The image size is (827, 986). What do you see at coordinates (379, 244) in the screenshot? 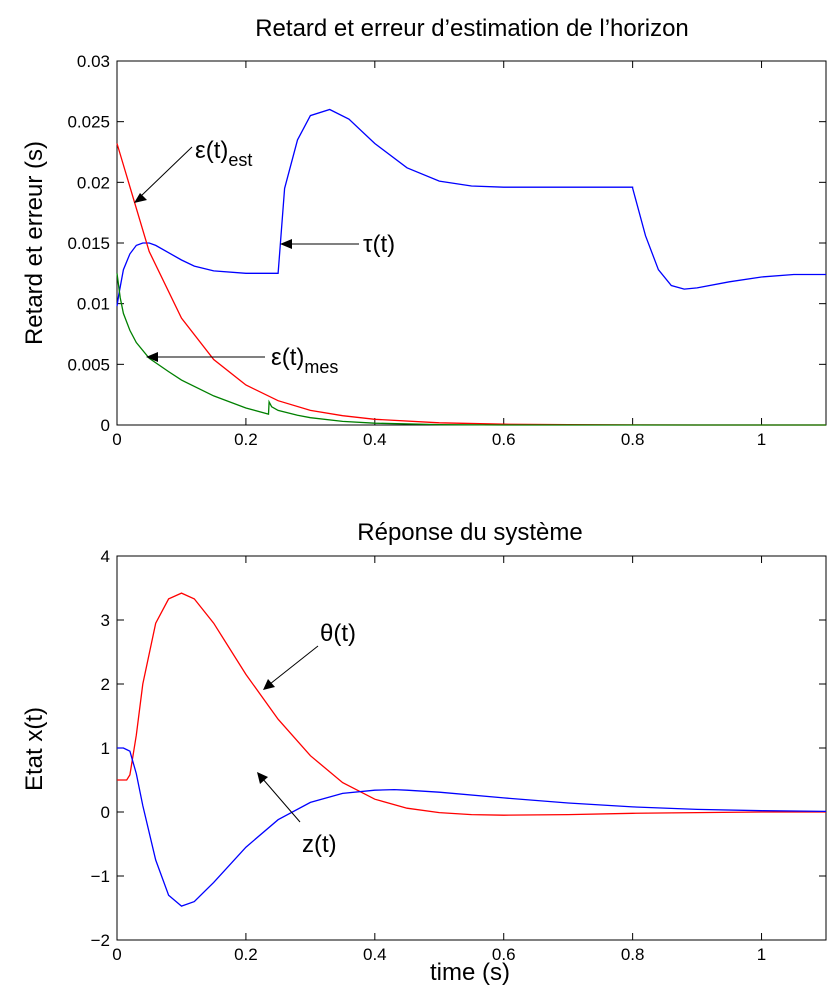
I see `annotation-label: τ(t)` at bounding box center [379, 244].